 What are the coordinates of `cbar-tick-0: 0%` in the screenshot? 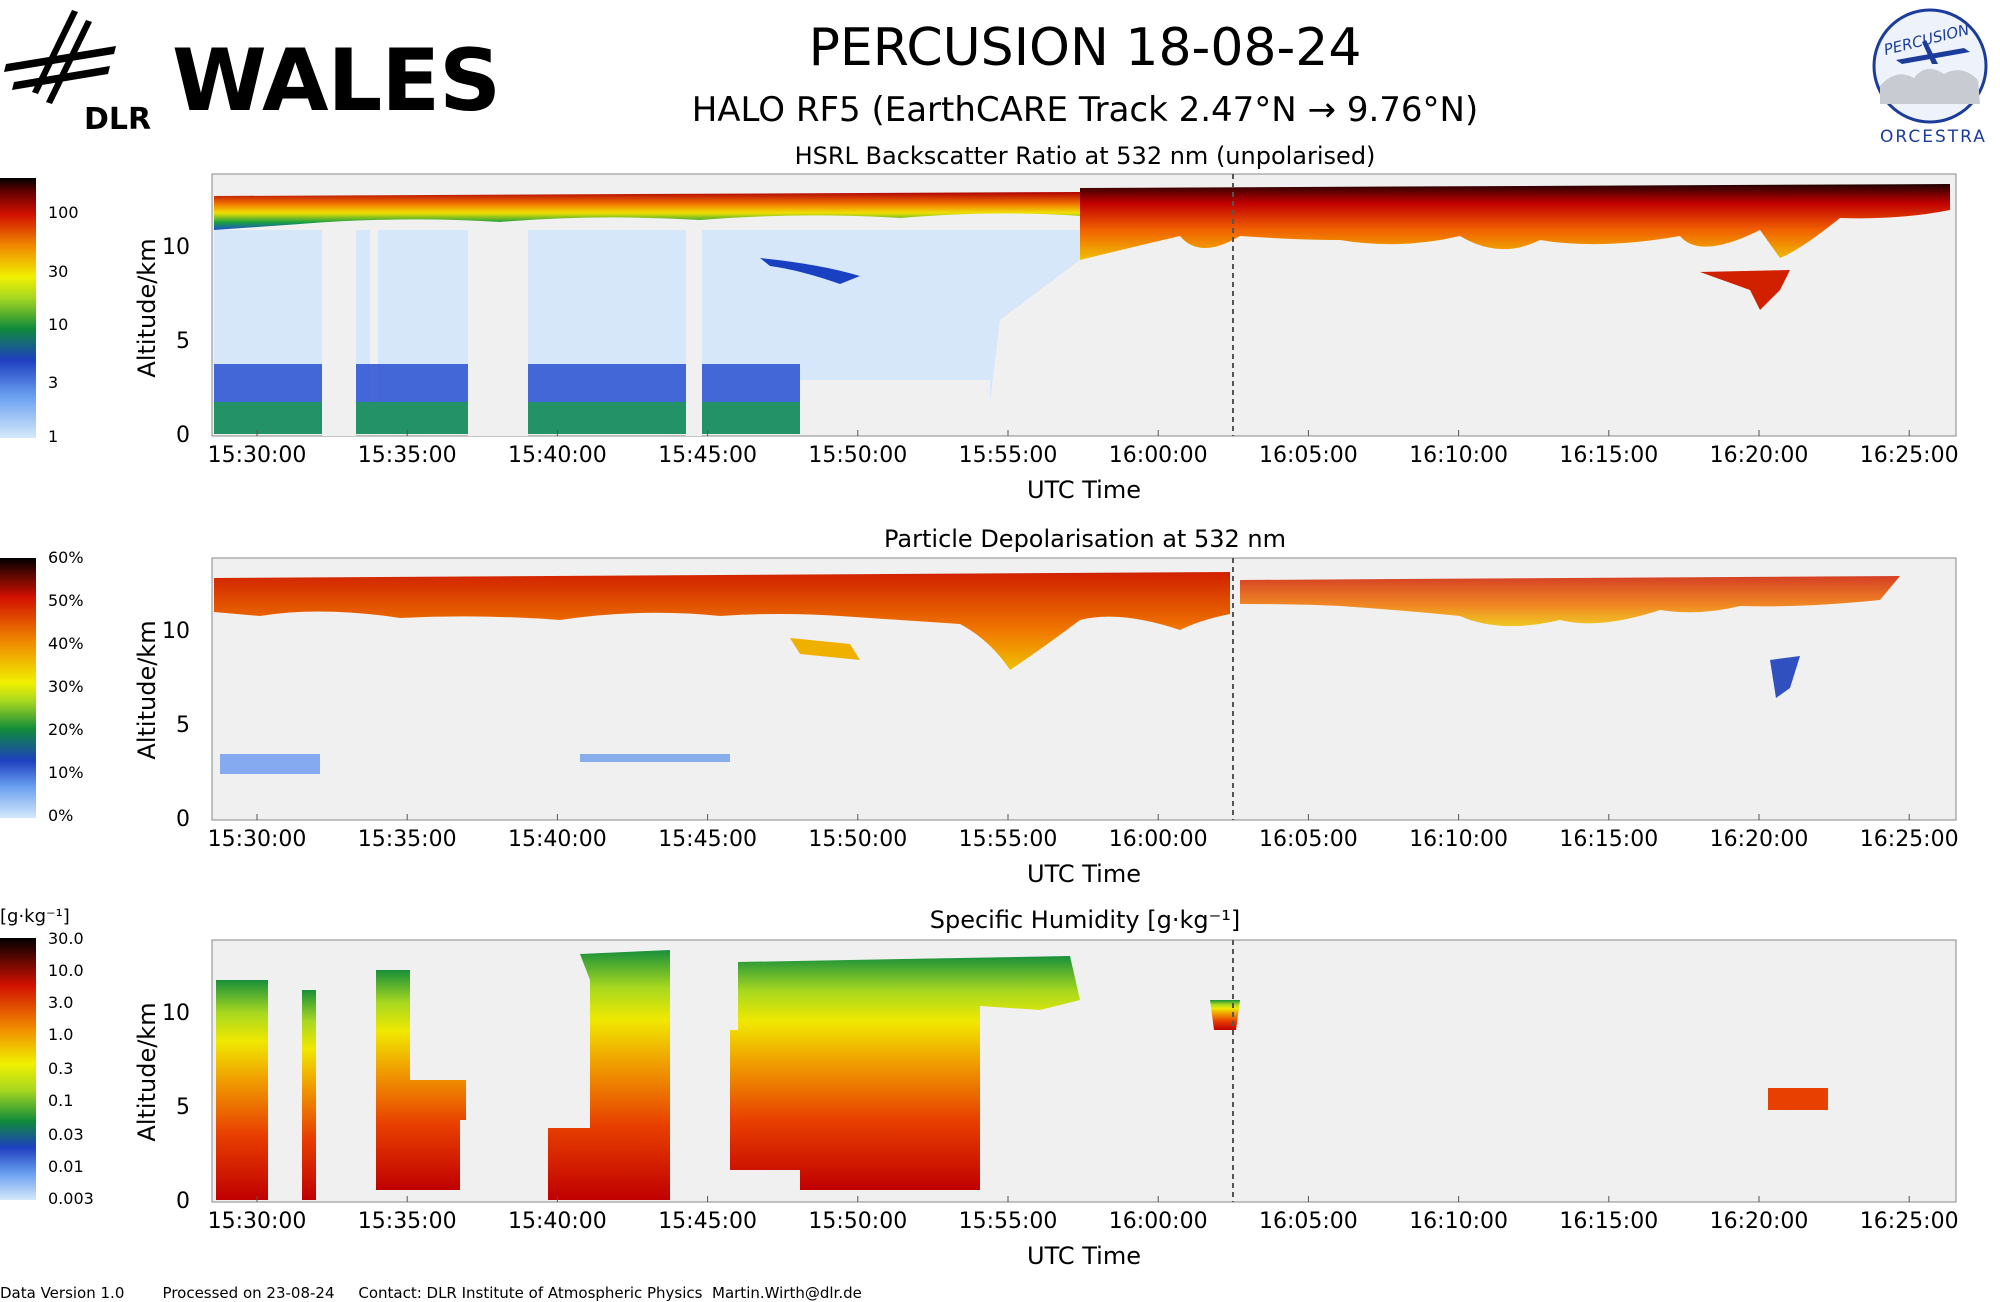 It's located at (60, 815).